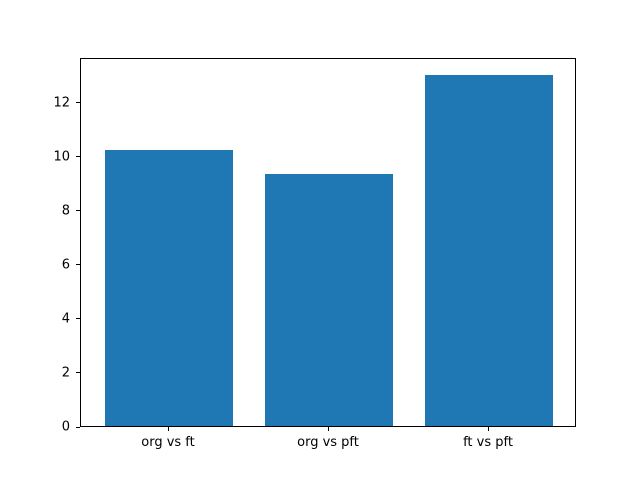 The image size is (640, 480). Describe the element at coordinates (65, 427) in the screenshot. I see `y-tick-label: 0` at that location.